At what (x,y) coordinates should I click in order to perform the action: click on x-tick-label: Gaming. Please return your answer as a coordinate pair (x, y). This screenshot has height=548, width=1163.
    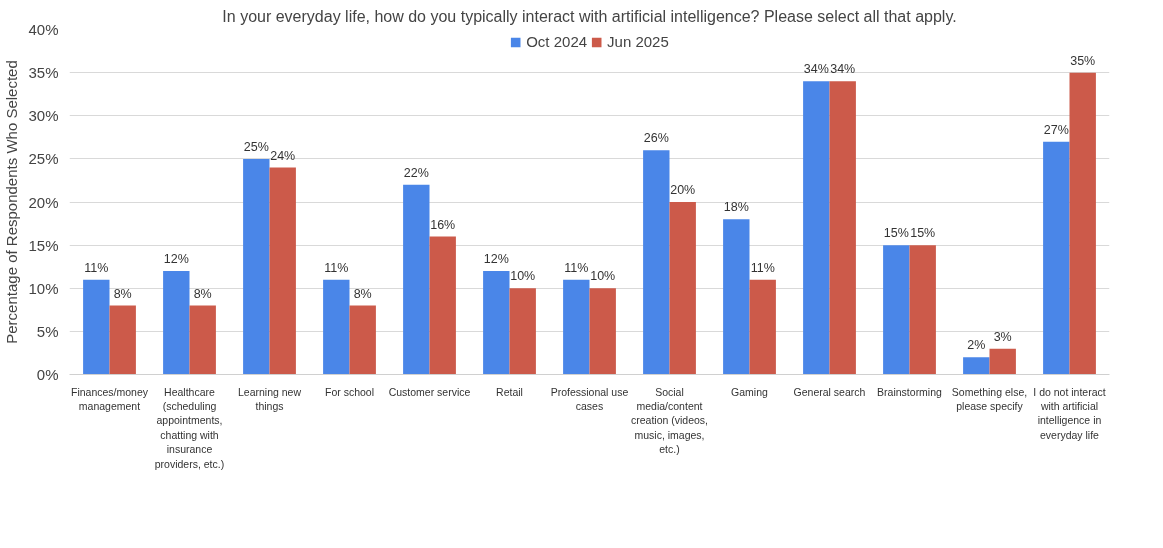
    Looking at the image, I should click on (750, 391).